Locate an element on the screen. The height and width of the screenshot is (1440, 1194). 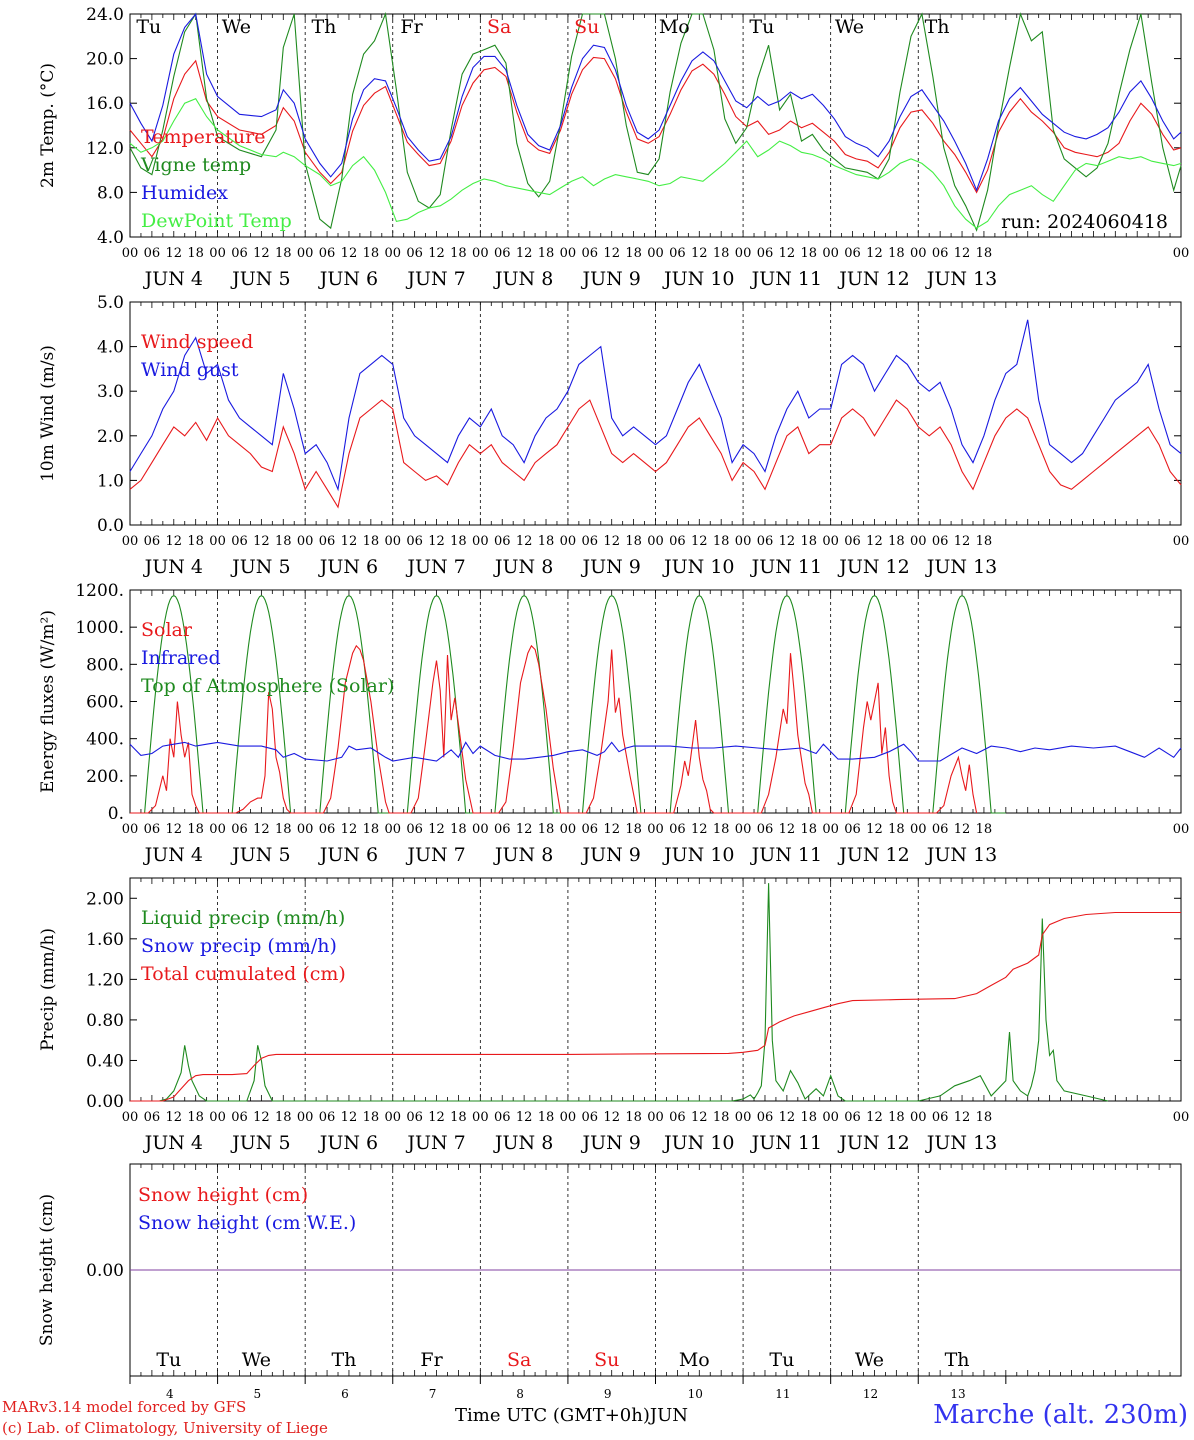
day-number-label: 9 is located at coordinates (608, 1394).